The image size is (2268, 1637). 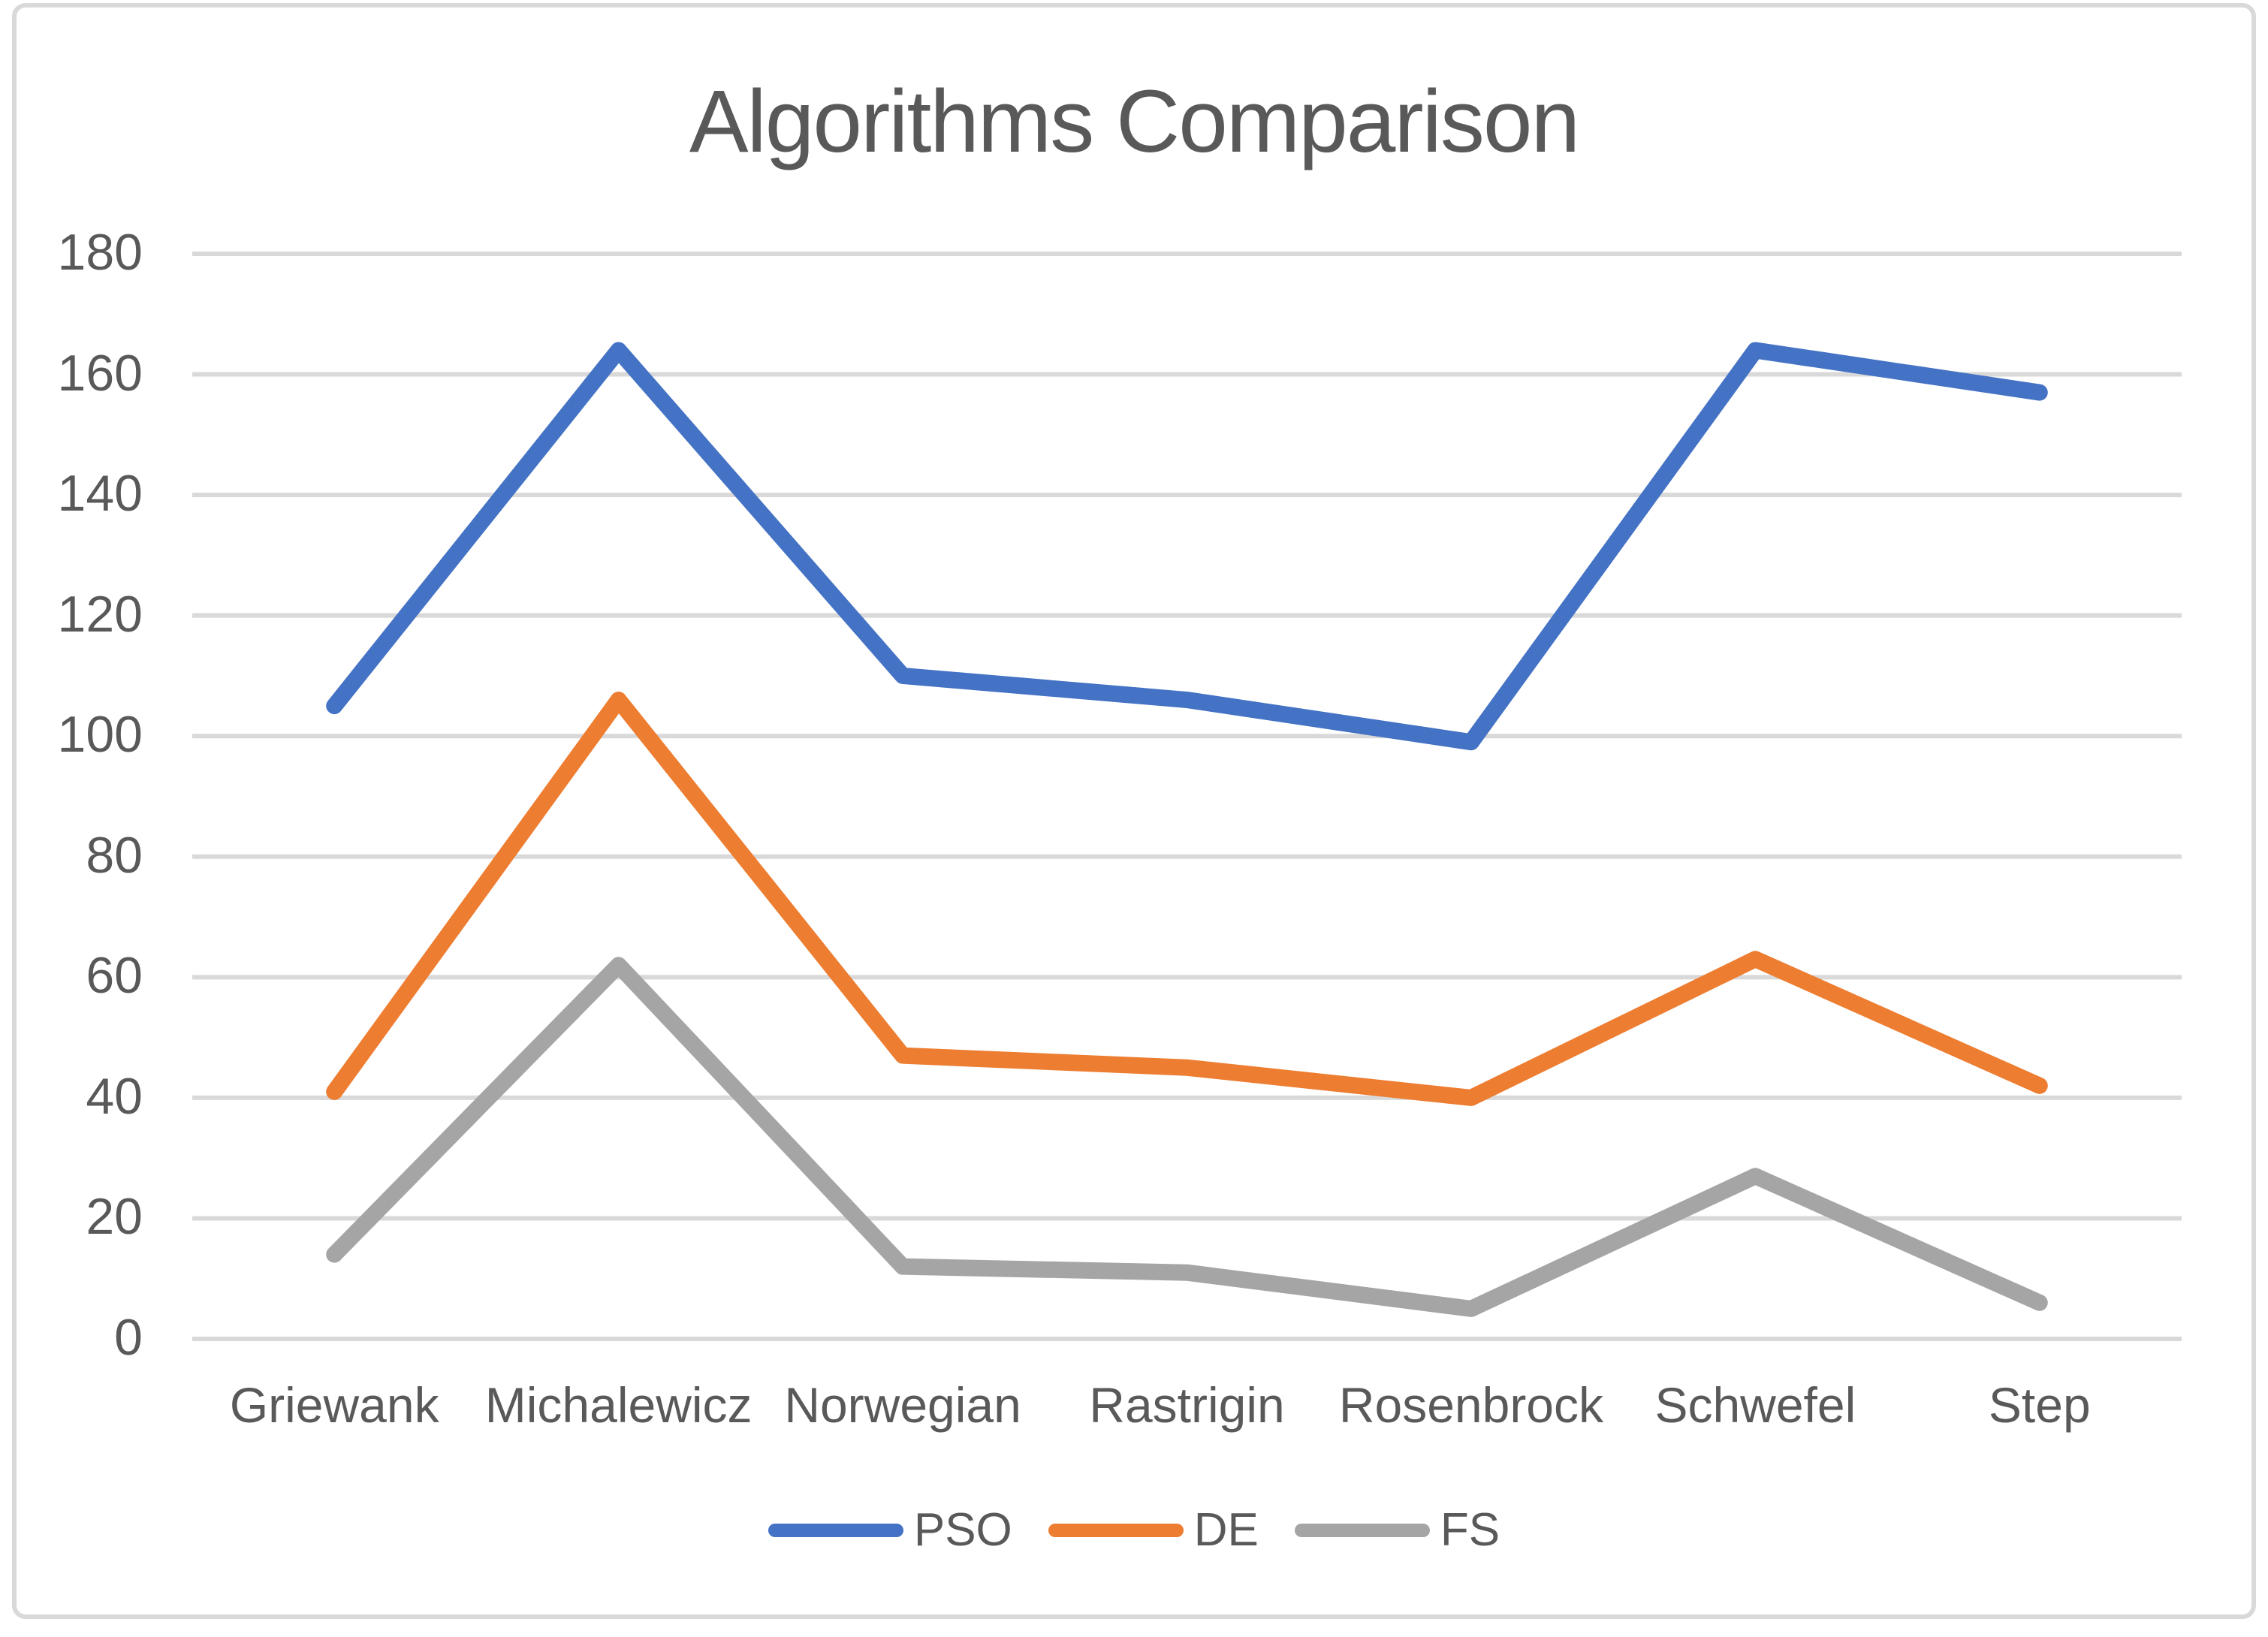 I want to click on x-axis-label-schwefel: Schwefel, so click(x=1755, y=1405).